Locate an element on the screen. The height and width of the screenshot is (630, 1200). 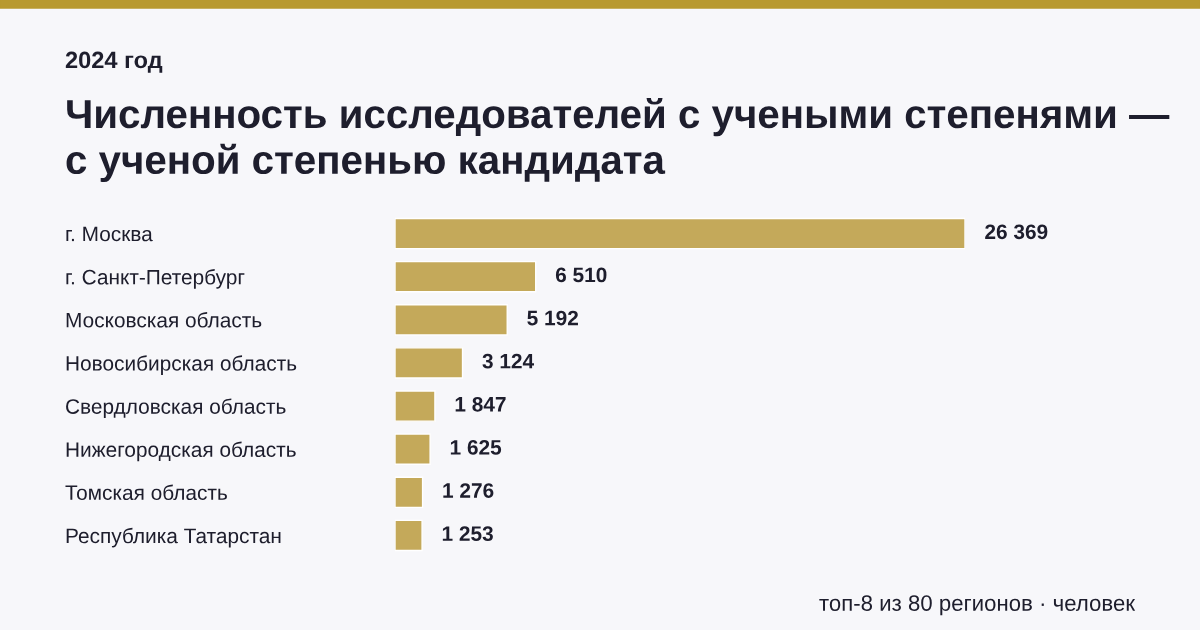
data-label: 1 847 is located at coordinates (480, 404).